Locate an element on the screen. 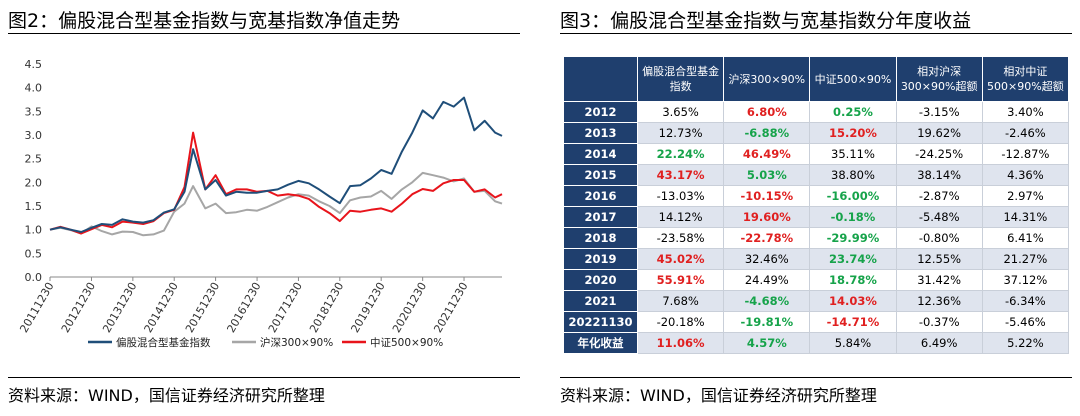 This screenshot has height=416, width=1080. x-tick-label: 20111230 is located at coordinates (36, 307).